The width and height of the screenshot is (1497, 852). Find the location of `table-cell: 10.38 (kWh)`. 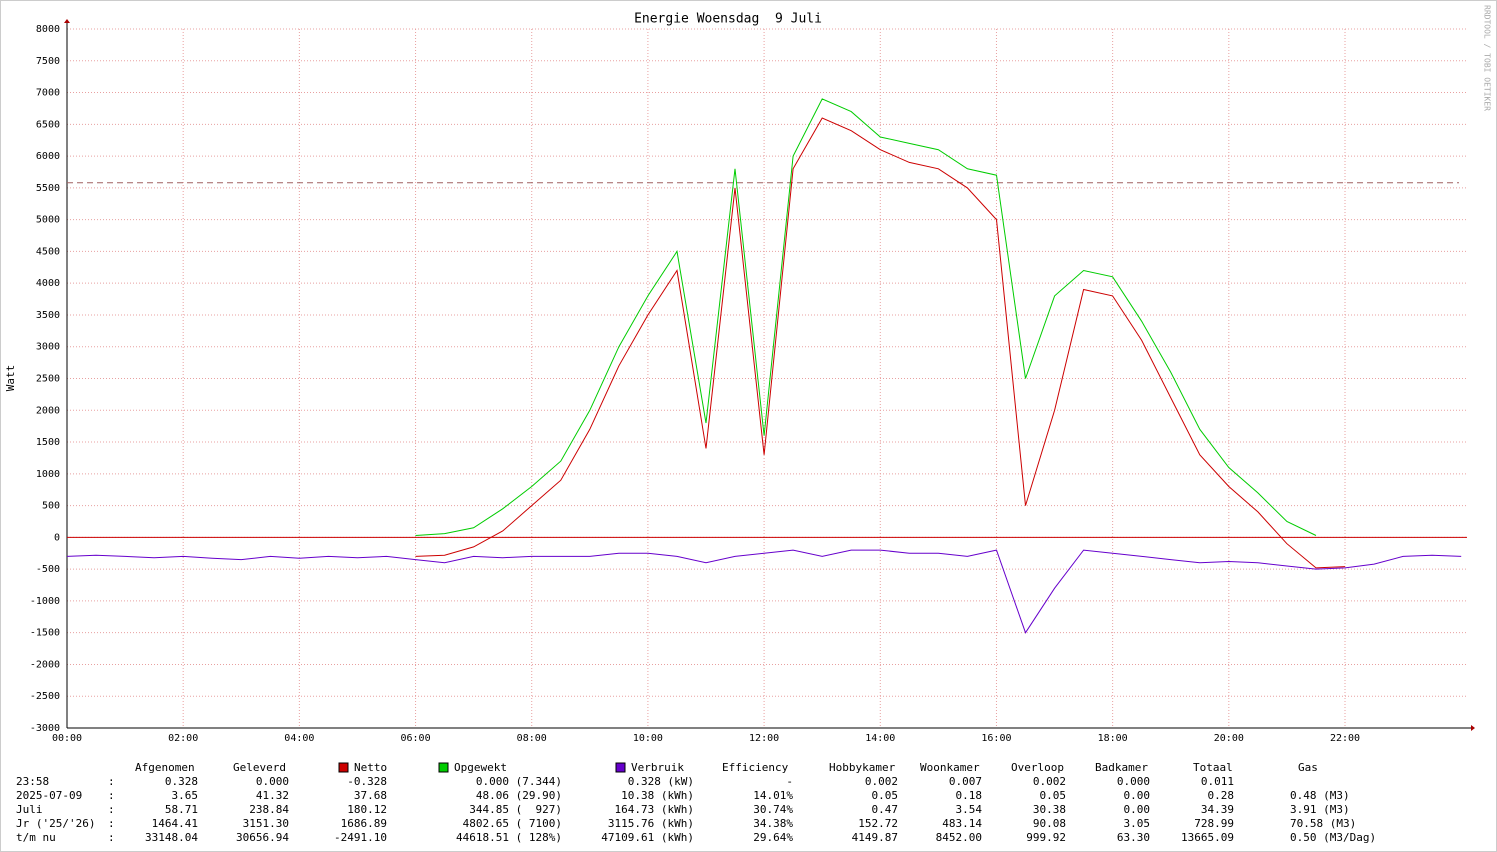

table-cell: 10.38 (kWh) is located at coordinates (657, 795).